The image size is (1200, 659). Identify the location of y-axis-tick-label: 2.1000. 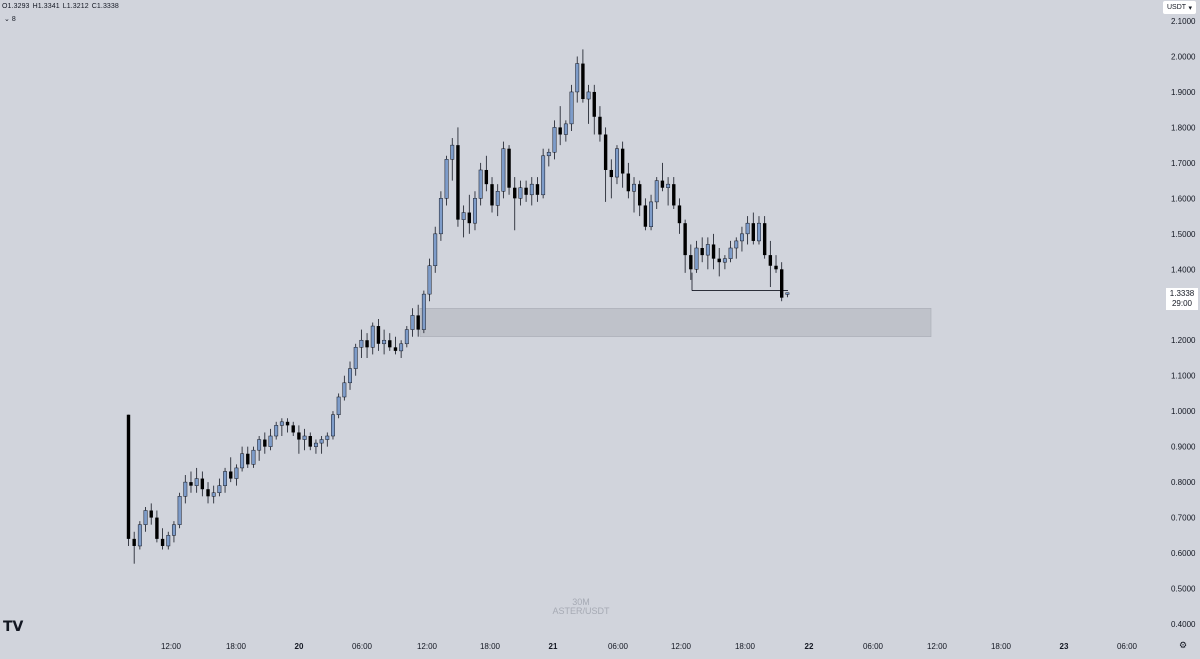
(1183, 21).